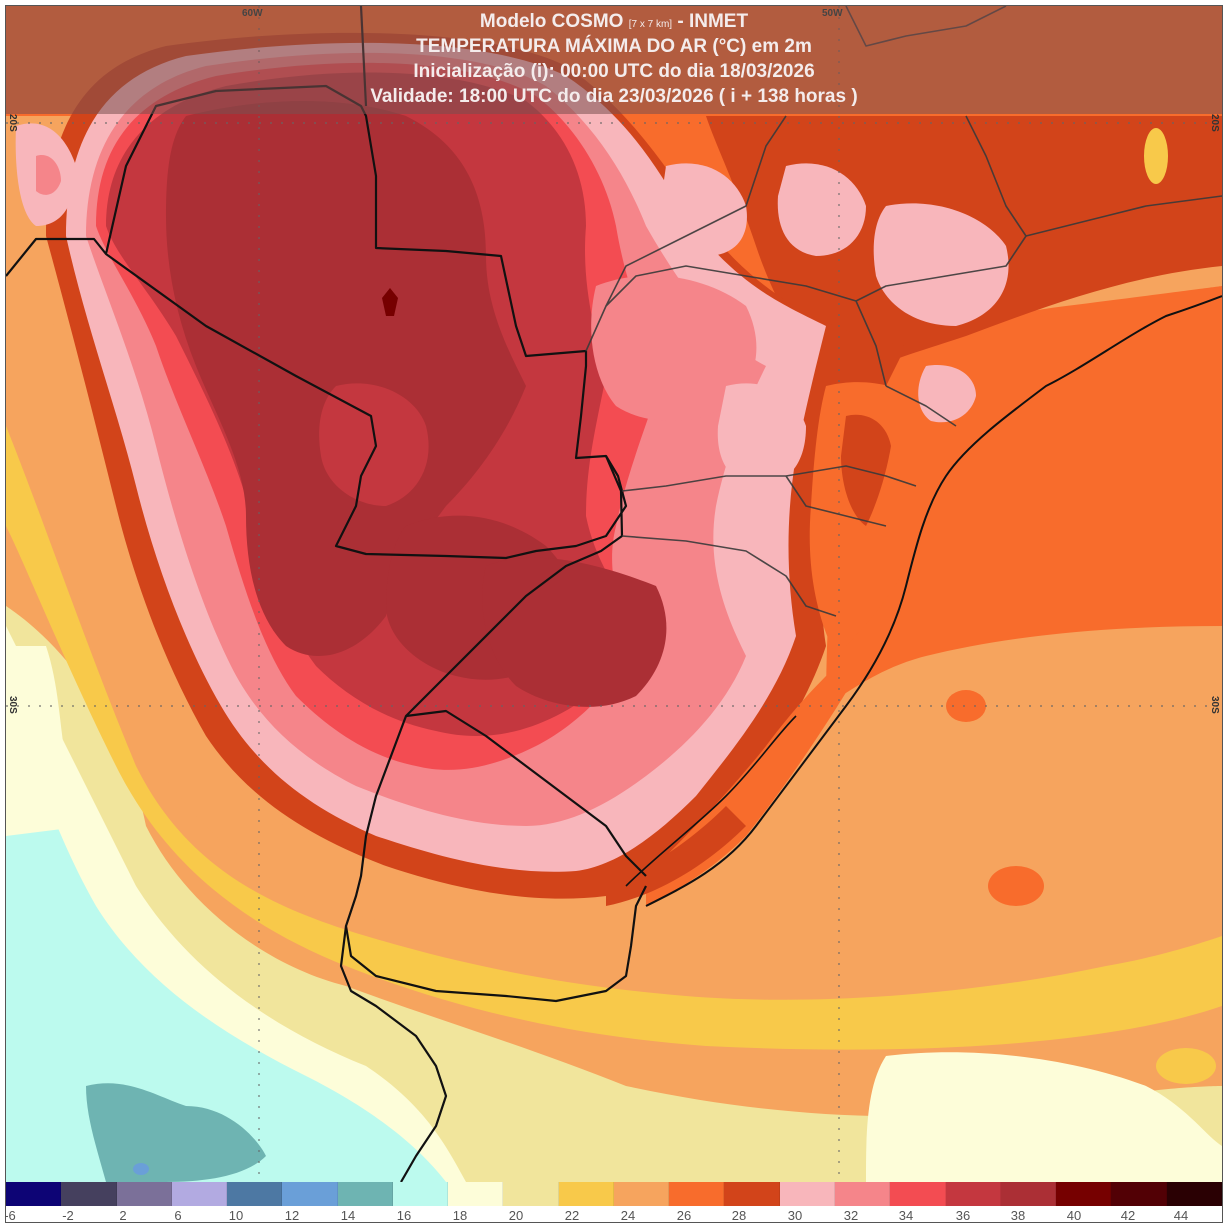 The image size is (1228, 1228). I want to click on colorbar-tick: 12, so click(292, 1215).